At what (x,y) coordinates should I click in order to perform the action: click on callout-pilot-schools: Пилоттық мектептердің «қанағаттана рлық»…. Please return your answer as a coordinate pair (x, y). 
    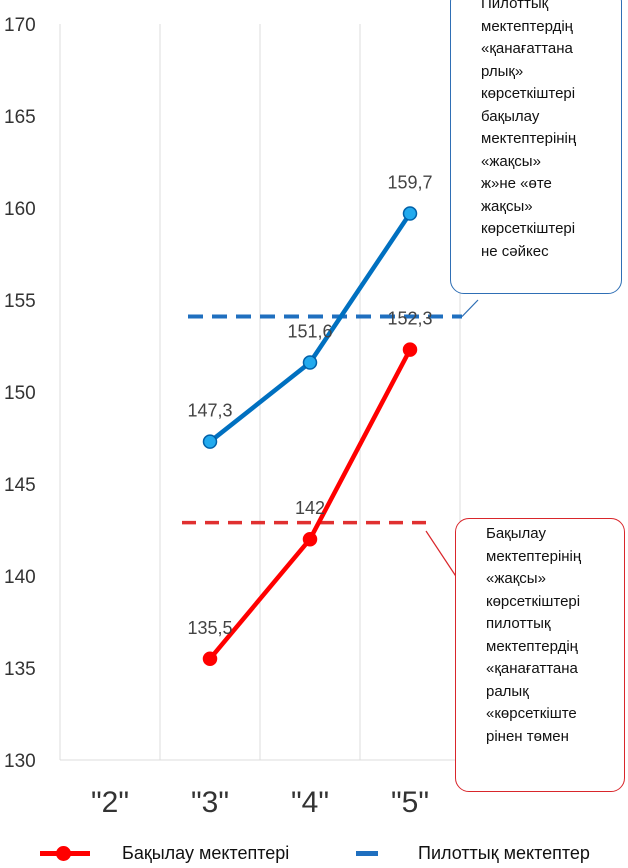
    Looking at the image, I should click on (536, 147).